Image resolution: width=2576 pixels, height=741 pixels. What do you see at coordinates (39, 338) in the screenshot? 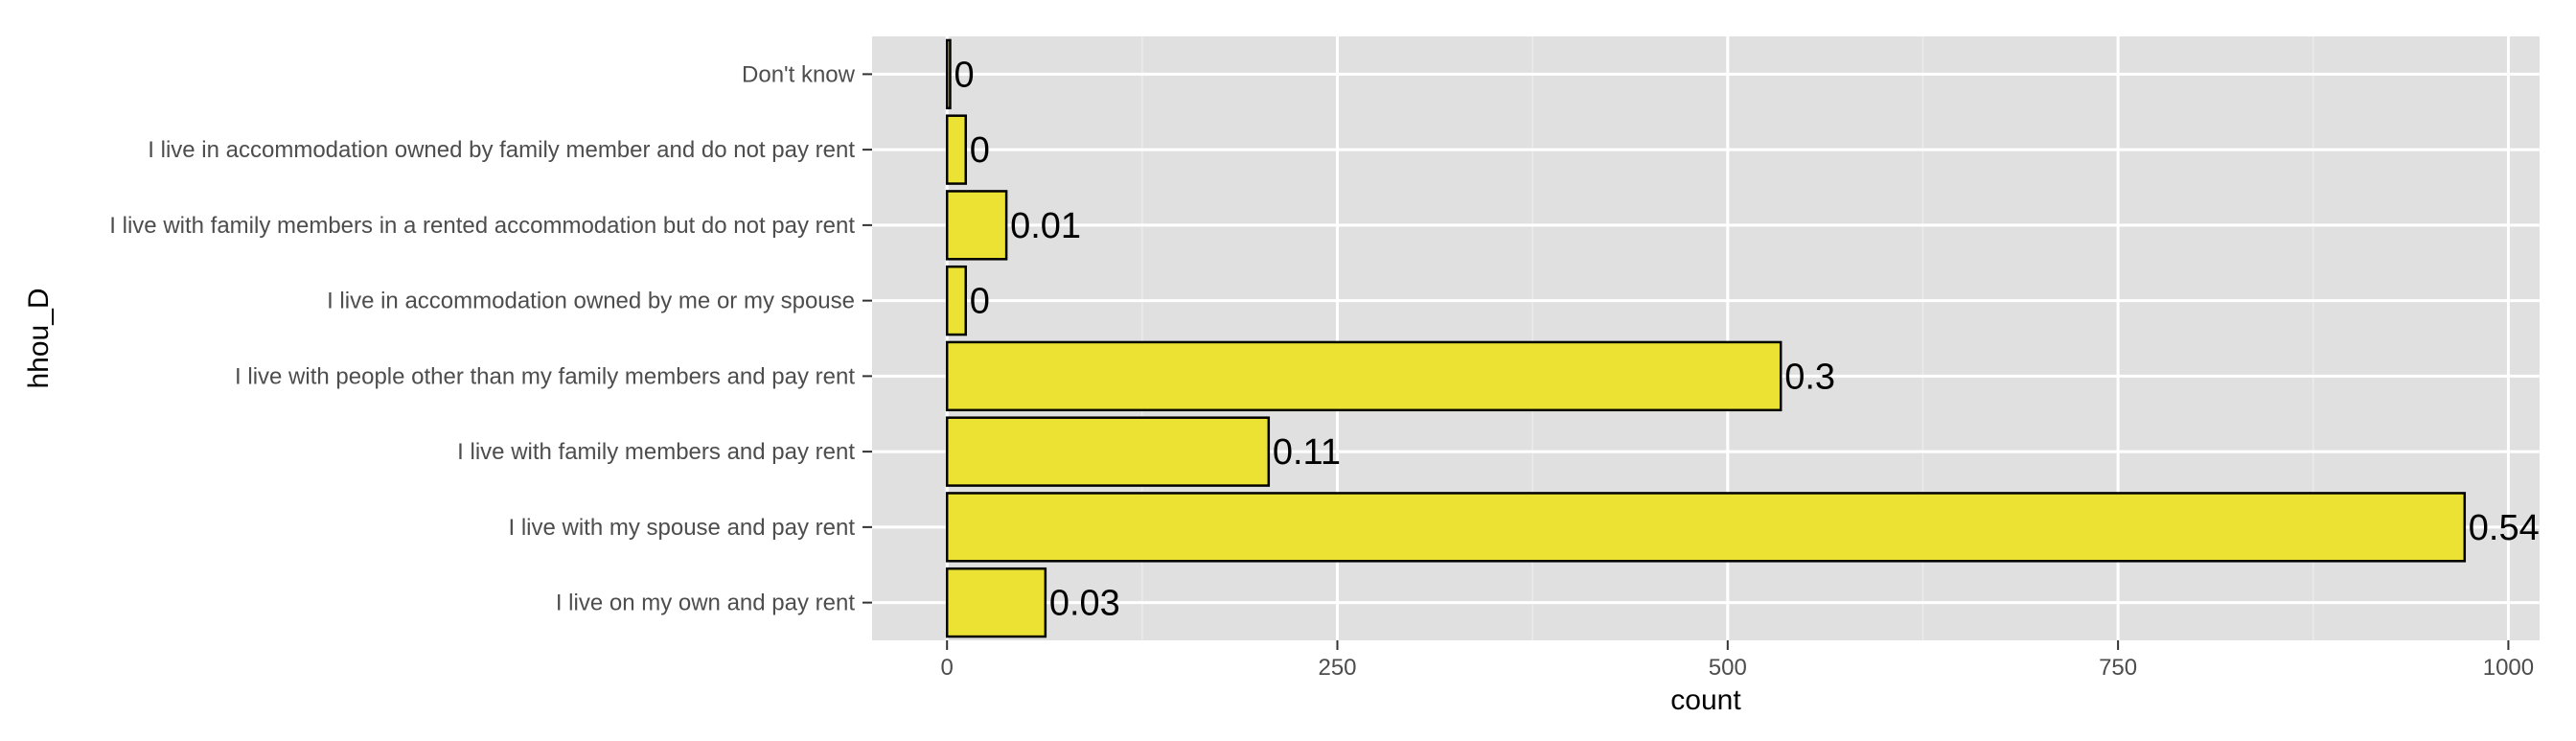
I see `y-axis-title: hhou_D` at bounding box center [39, 338].